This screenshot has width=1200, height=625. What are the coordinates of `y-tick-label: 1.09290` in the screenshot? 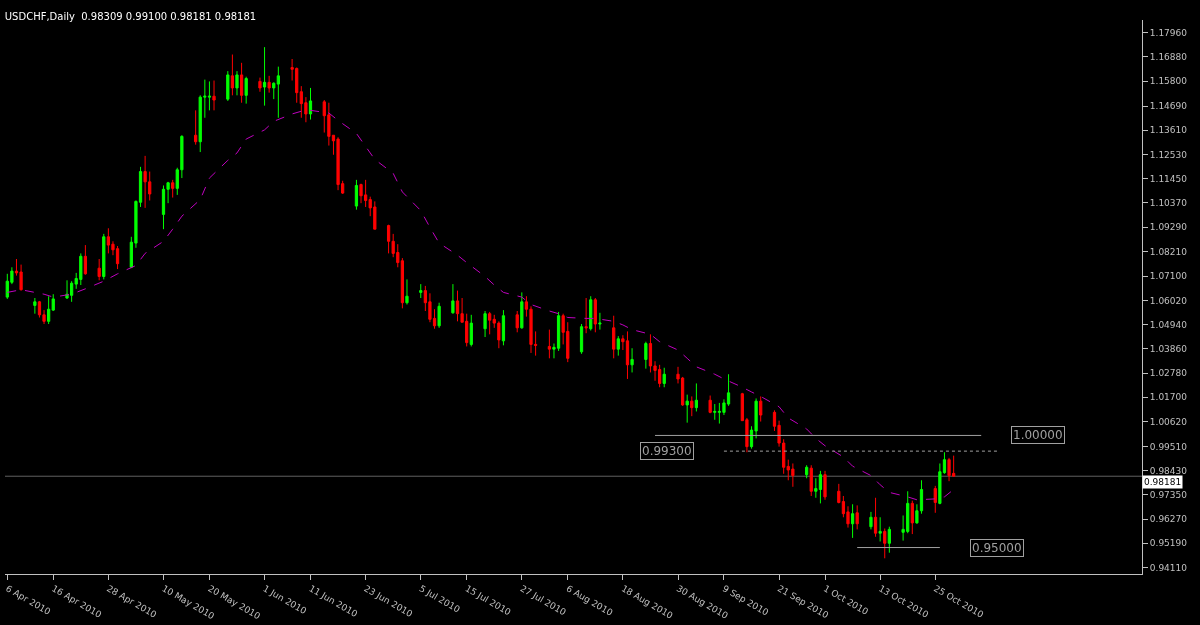 It's located at (1168, 227).